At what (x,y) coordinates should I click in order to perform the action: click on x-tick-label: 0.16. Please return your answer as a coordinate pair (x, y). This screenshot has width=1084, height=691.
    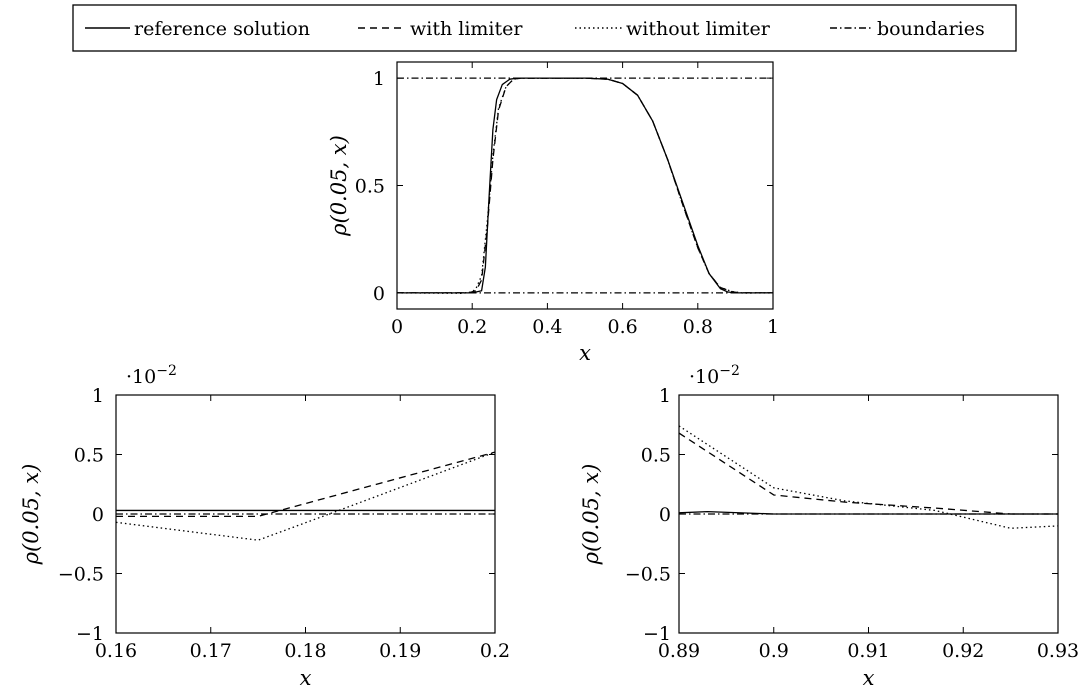
    Looking at the image, I should click on (116, 651).